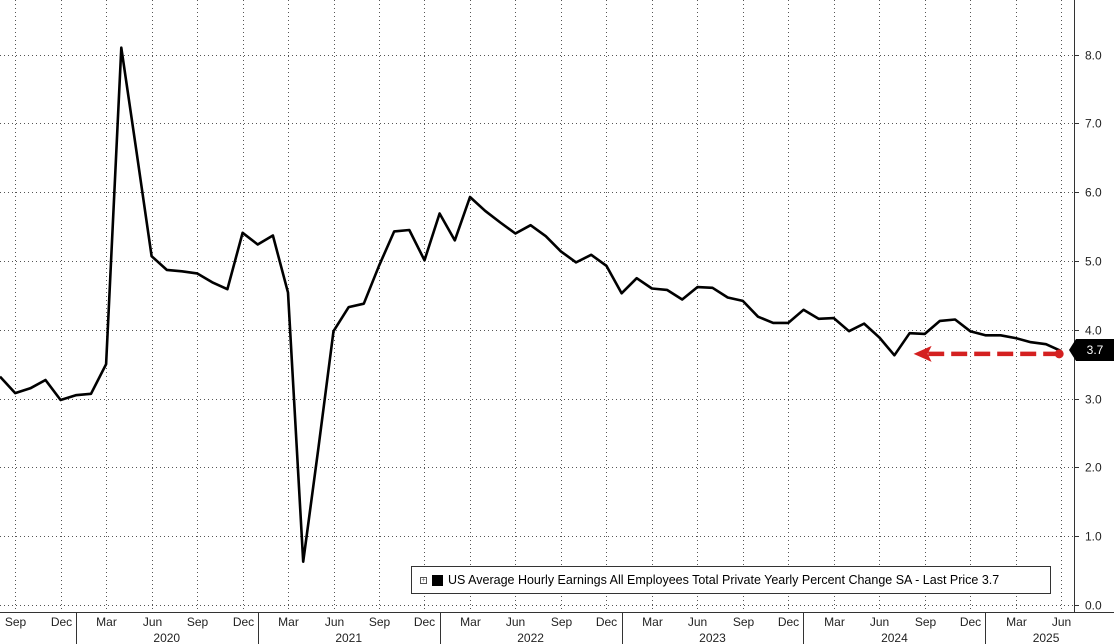 Image resolution: width=1114 pixels, height=644 pixels. Describe the element at coordinates (712, 637) in the screenshot. I see `x-year-label: 2023` at that location.